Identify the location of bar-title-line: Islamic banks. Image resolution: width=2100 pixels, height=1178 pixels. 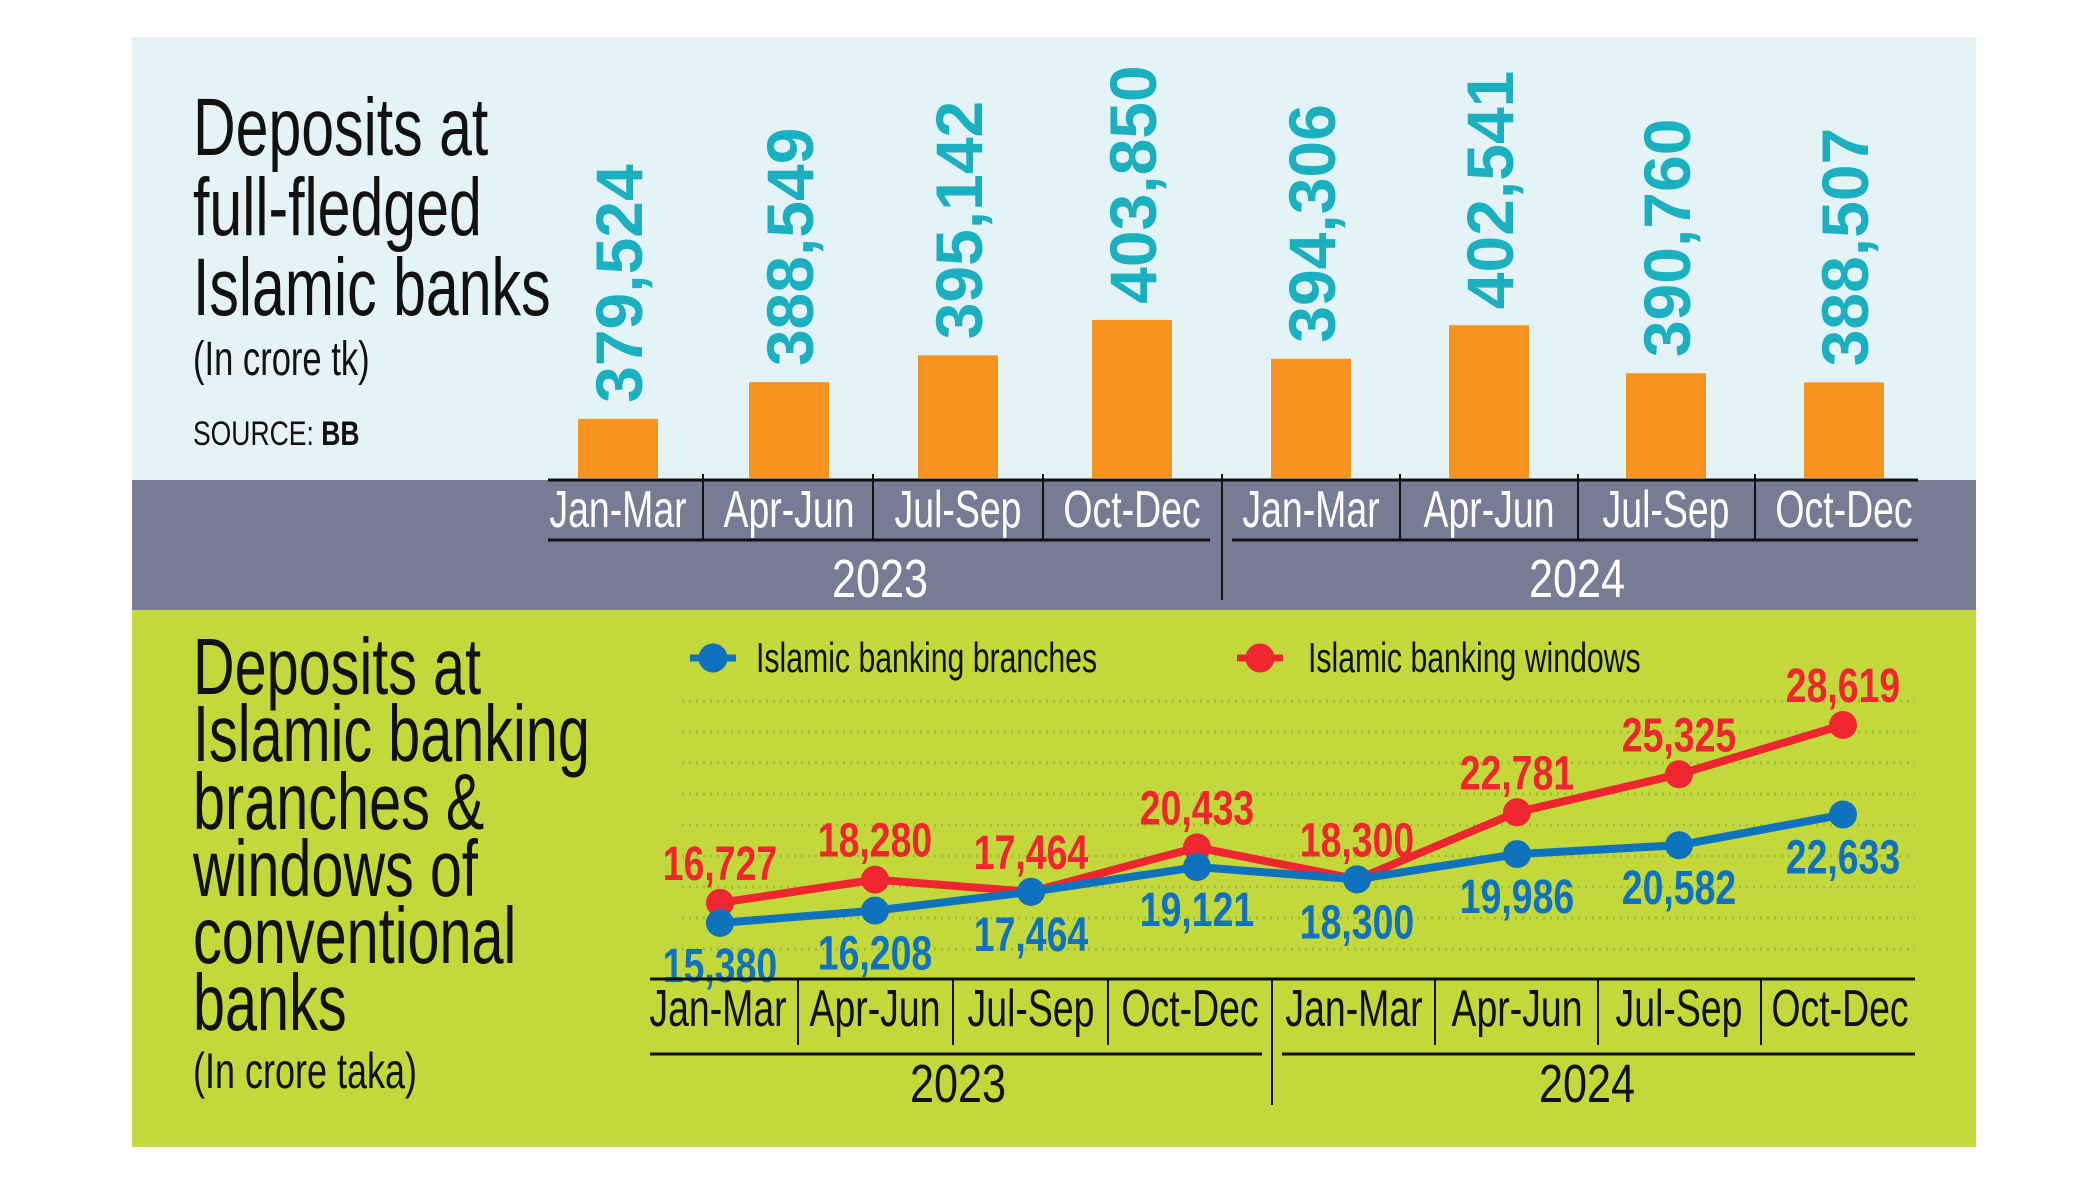
(372, 288).